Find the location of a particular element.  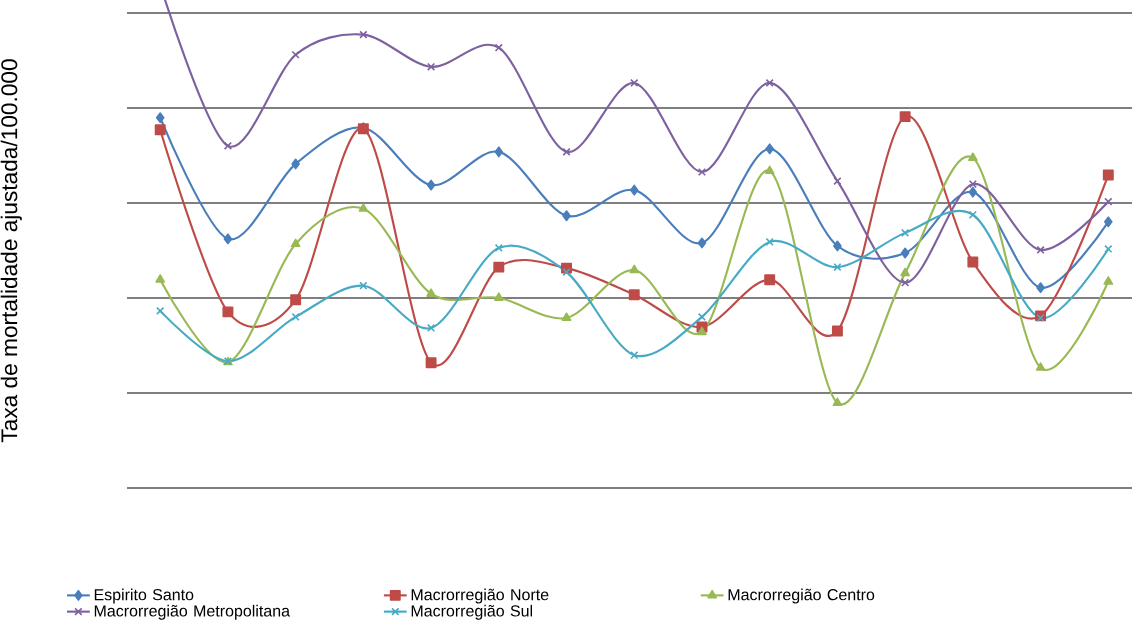

legend-label: Macrorregião Sul is located at coordinates (472, 612).